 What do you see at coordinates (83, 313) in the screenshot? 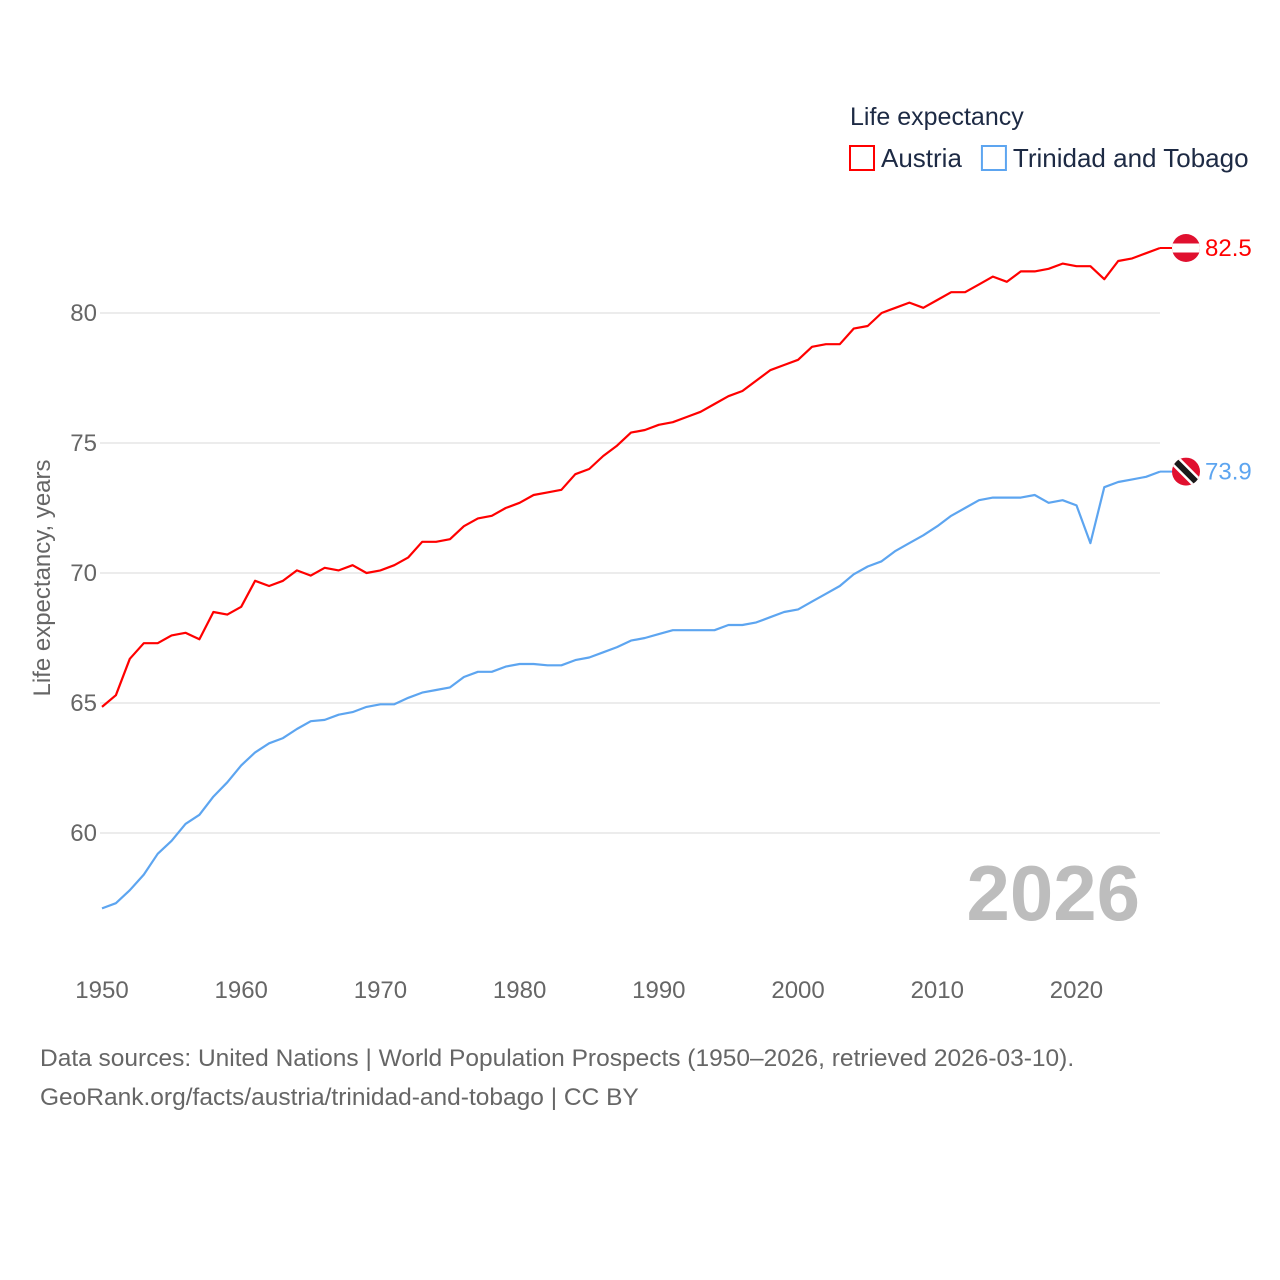
I see `y-tick-label: 80` at bounding box center [83, 313].